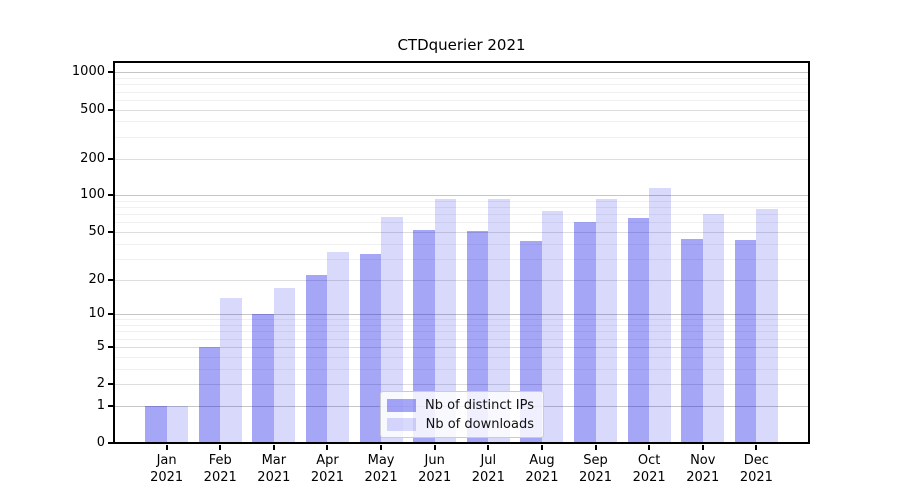  I want to click on y-tick-label-500: 500, so click(92, 109).